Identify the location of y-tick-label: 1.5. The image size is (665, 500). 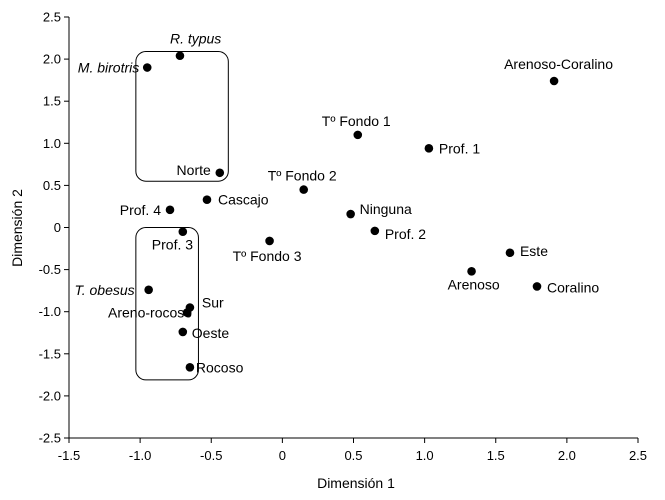
(52, 101).